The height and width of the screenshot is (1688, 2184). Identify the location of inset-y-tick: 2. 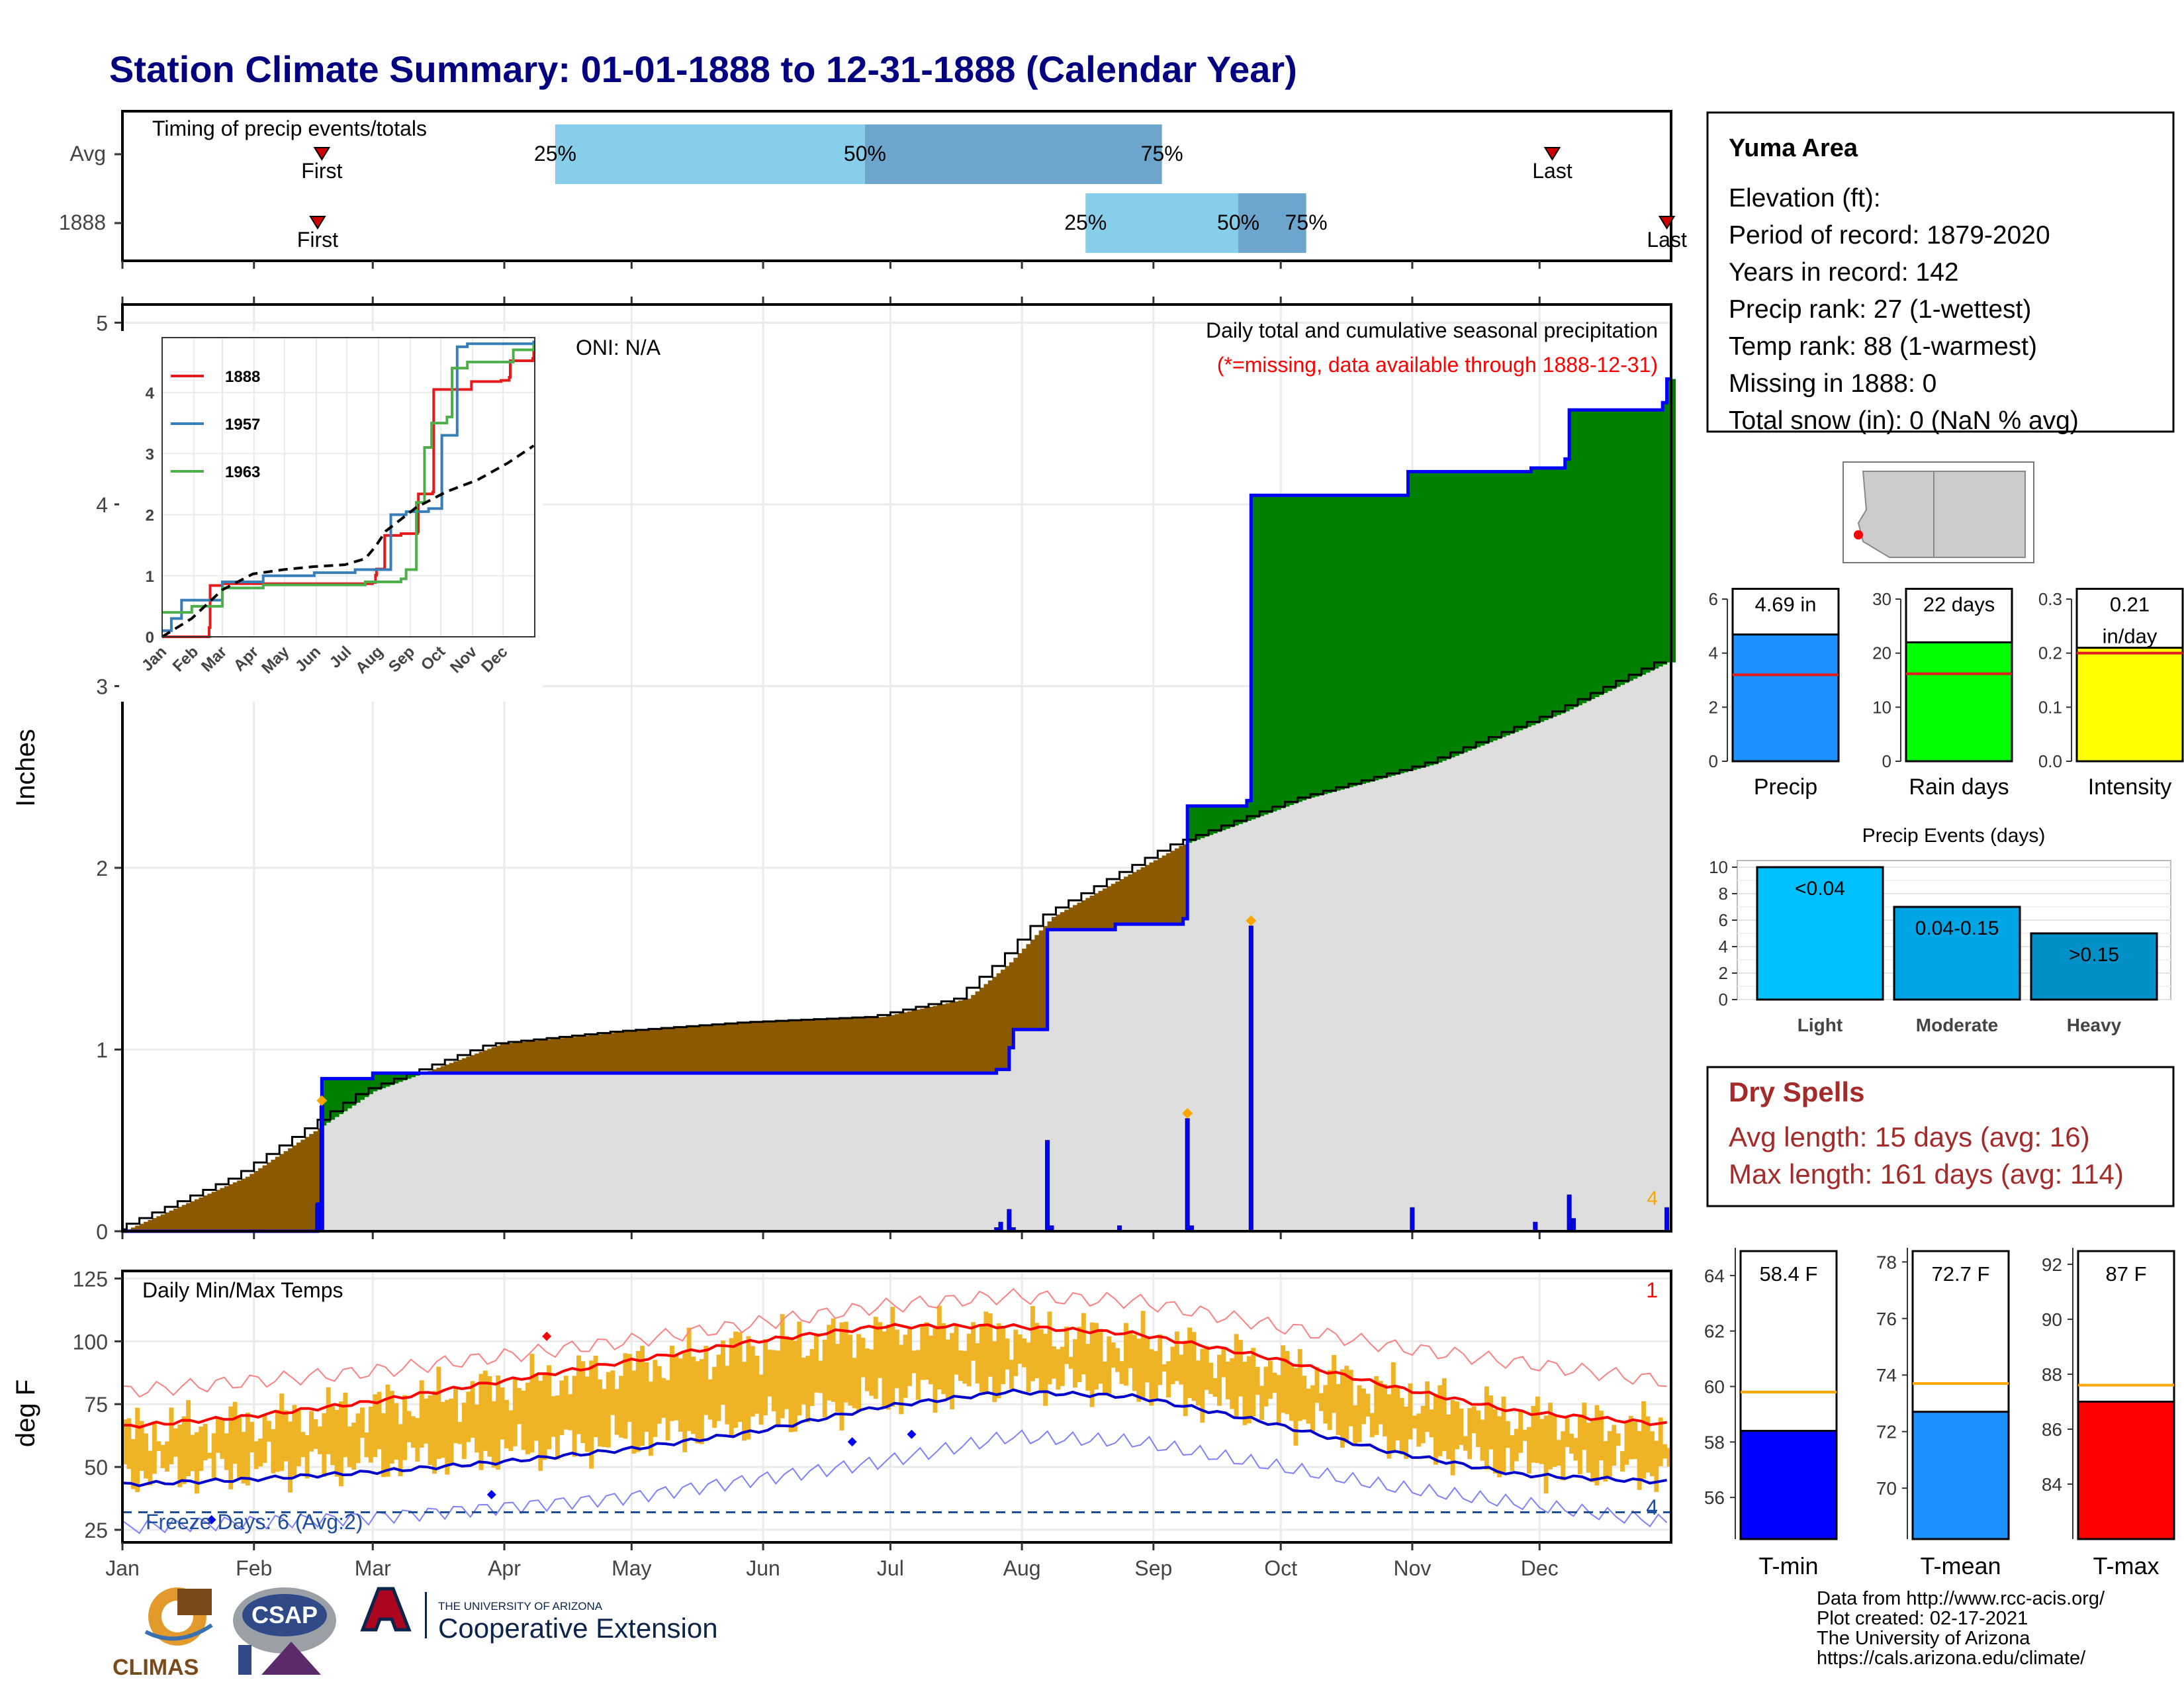
(150, 516).